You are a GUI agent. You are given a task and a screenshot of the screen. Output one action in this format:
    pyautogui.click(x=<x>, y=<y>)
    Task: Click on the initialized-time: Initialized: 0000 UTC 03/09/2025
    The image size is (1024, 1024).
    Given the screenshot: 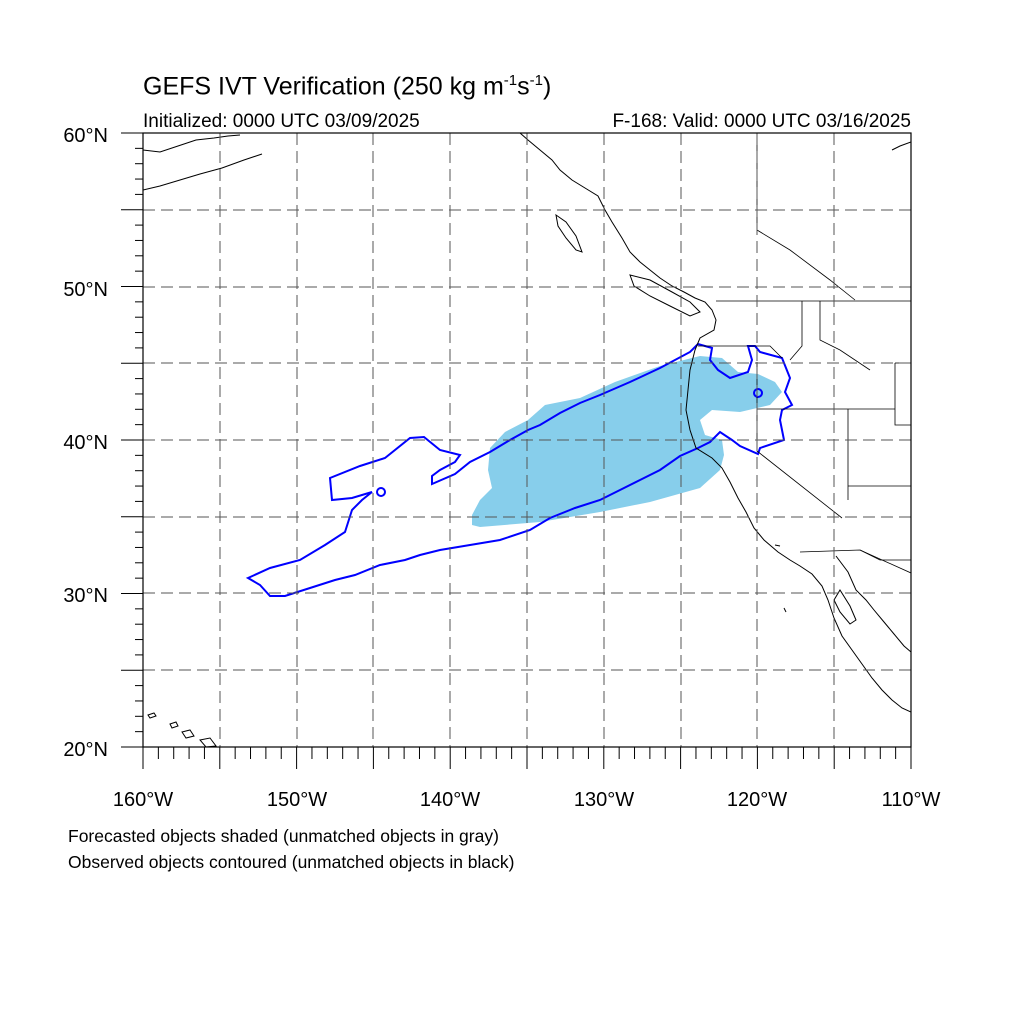 What is the action you would take?
    pyautogui.click(x=281, y=121)
    